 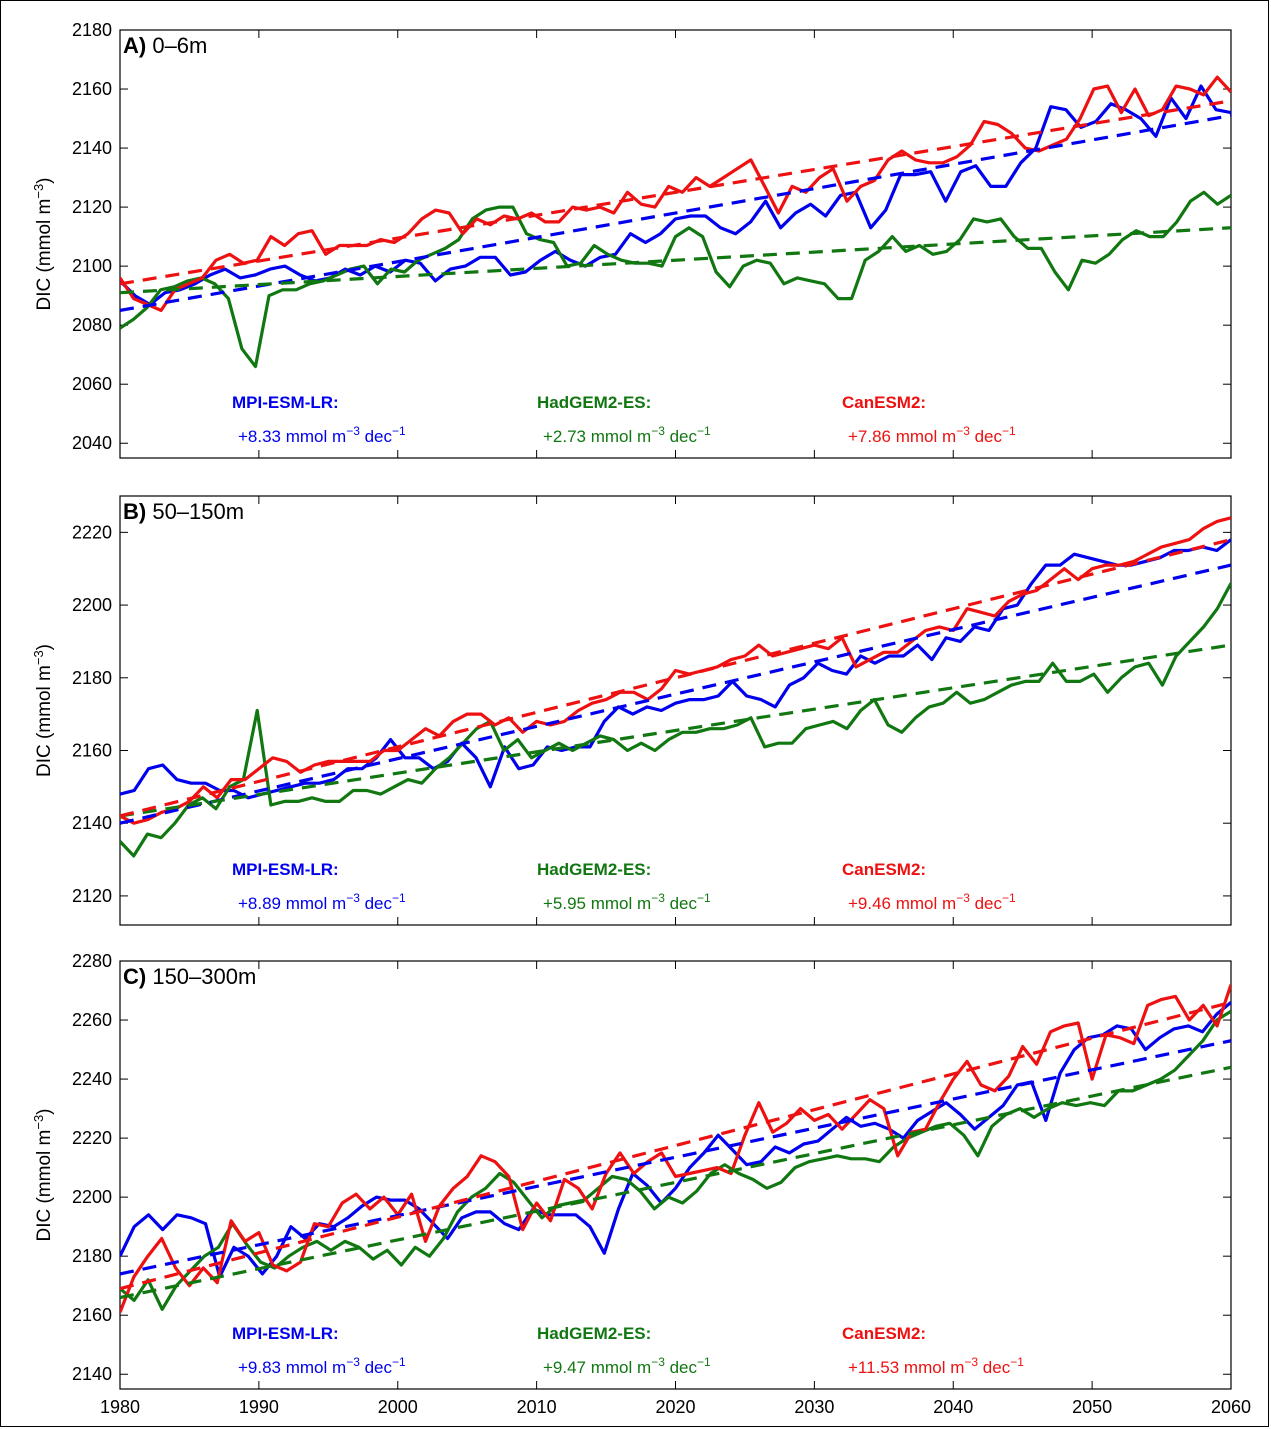 What do you see at coordinates (92, 896) in the screenshot?
I see `y-tick-label: 2120` at bounding box center [92, 896].